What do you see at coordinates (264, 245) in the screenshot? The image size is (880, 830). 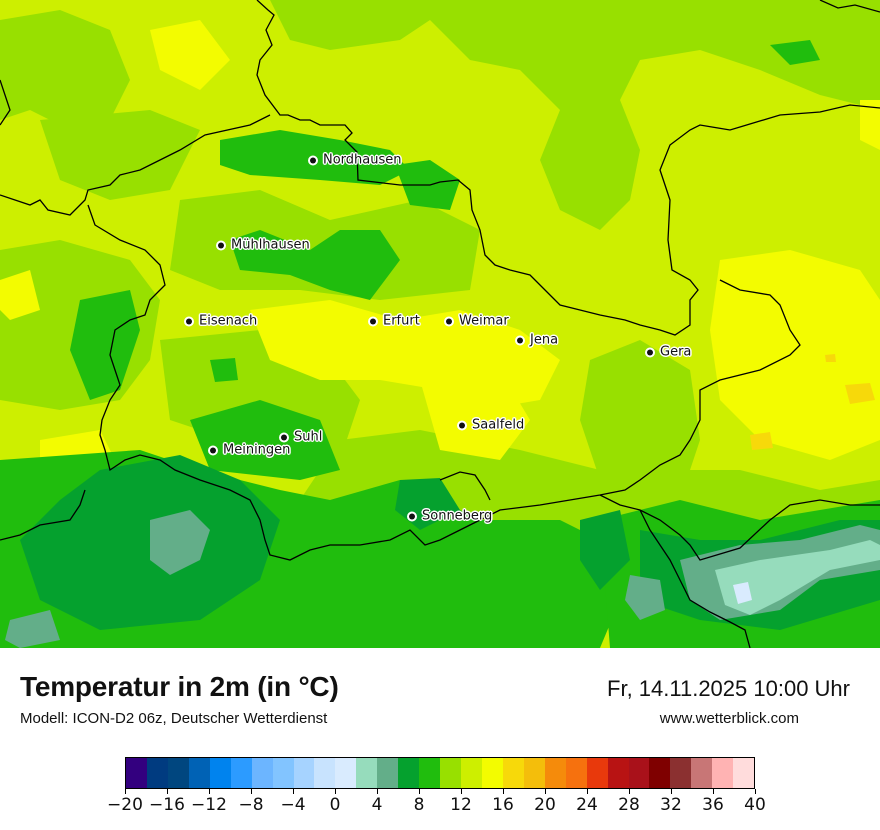 I see `city-marker: Mühlhausen` at bounding box center [264, 245].